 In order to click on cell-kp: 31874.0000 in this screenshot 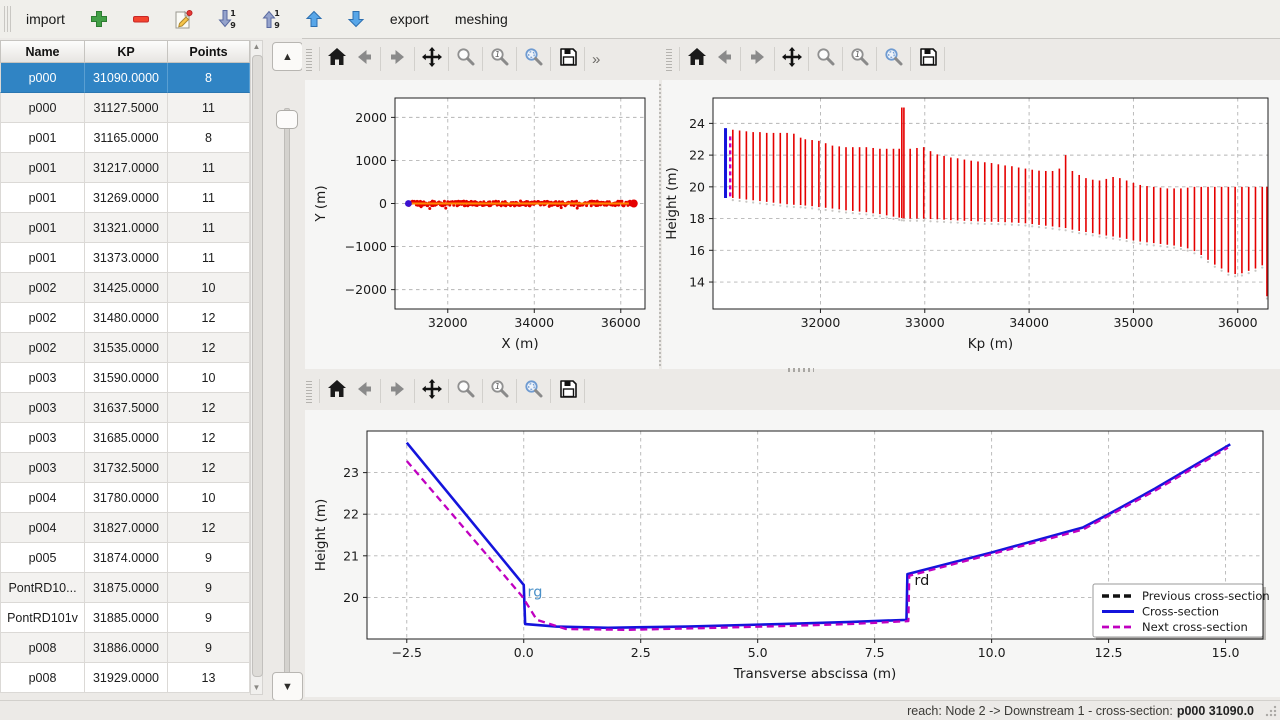, I will do `click(126, 558)`.